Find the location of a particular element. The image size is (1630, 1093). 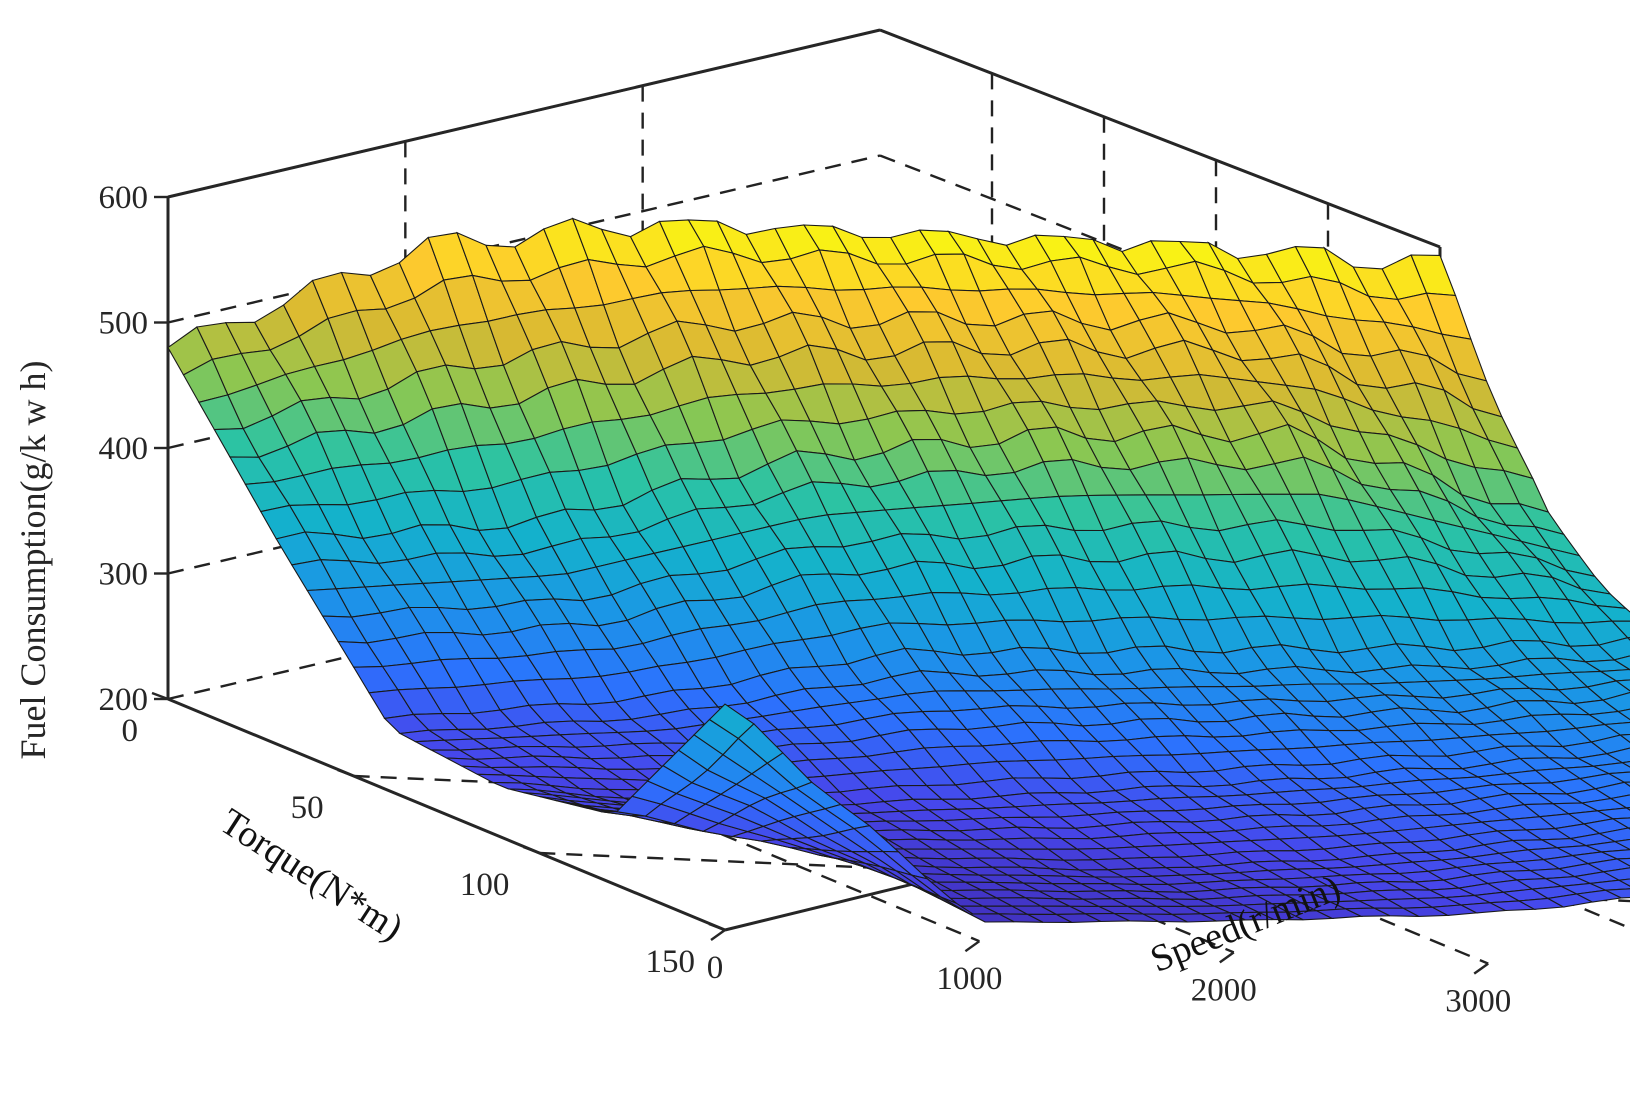

y-tick-label: 0 is located at coordinates (130, 731).